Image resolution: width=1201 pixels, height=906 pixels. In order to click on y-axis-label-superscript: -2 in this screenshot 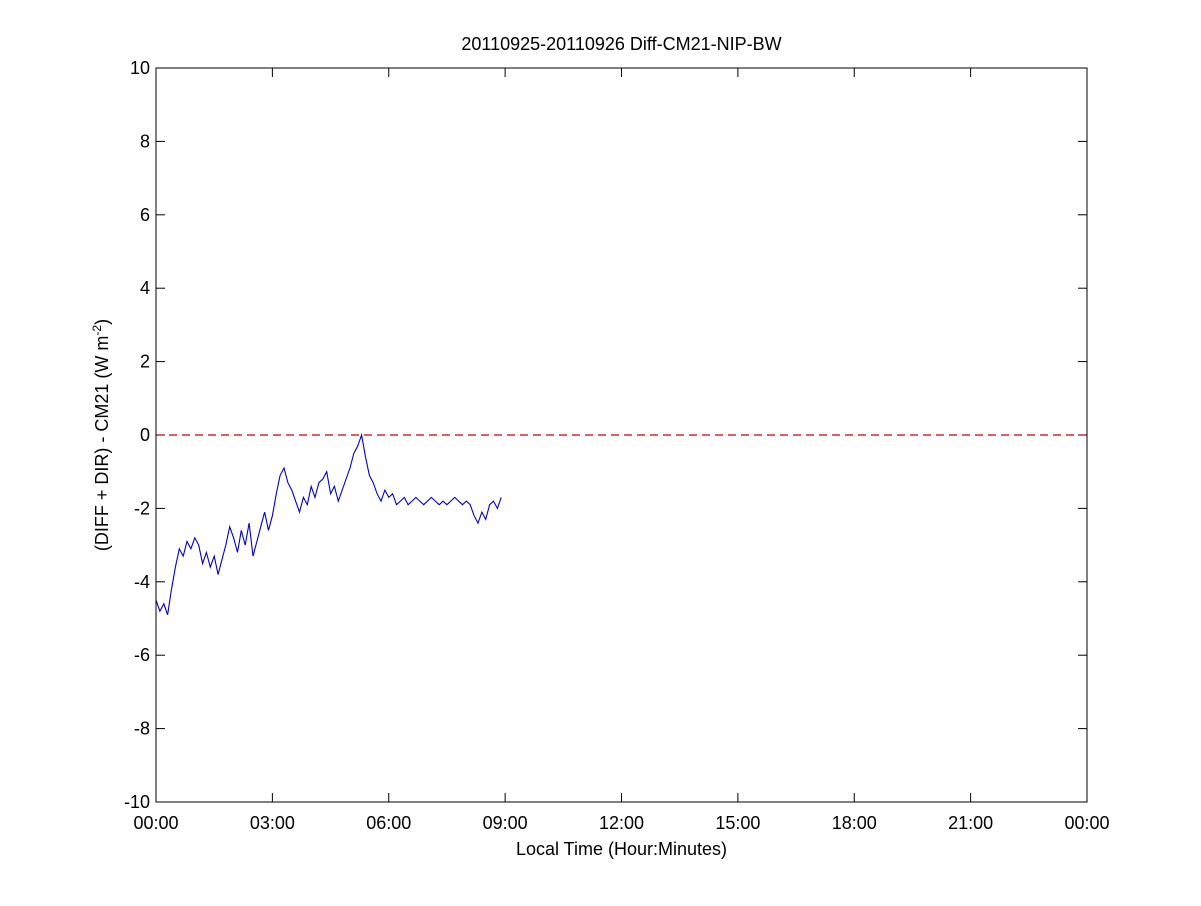, I will do `click(97, 330)`.